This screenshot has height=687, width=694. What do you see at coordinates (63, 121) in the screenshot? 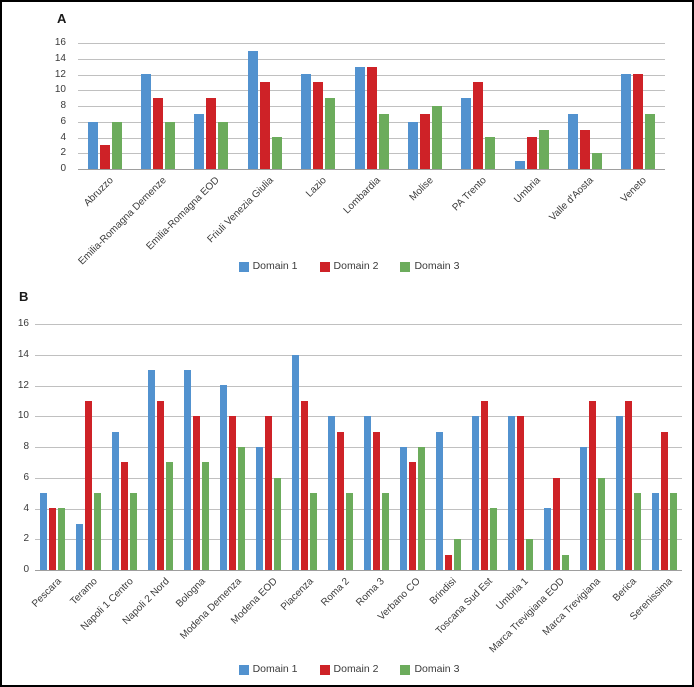
I see `y-axis-tick-label: 6` at bounding box center [63, 121].